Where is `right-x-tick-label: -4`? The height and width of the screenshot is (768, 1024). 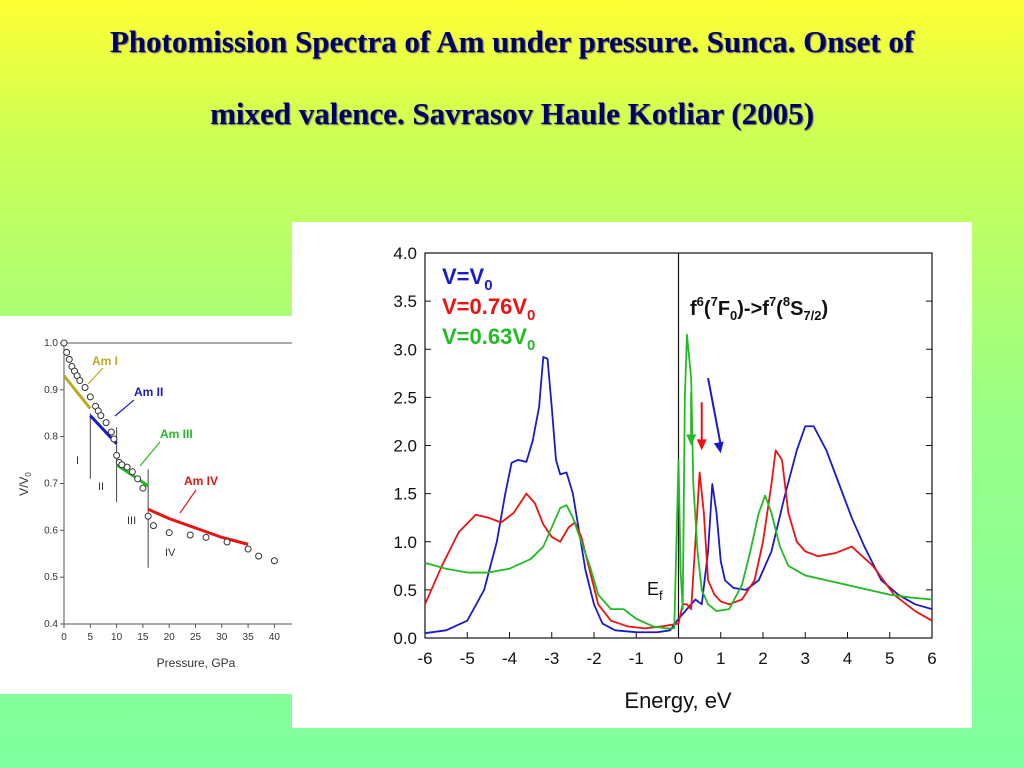 right-x-tick-label: -4 is located at coordinates (509, 658).